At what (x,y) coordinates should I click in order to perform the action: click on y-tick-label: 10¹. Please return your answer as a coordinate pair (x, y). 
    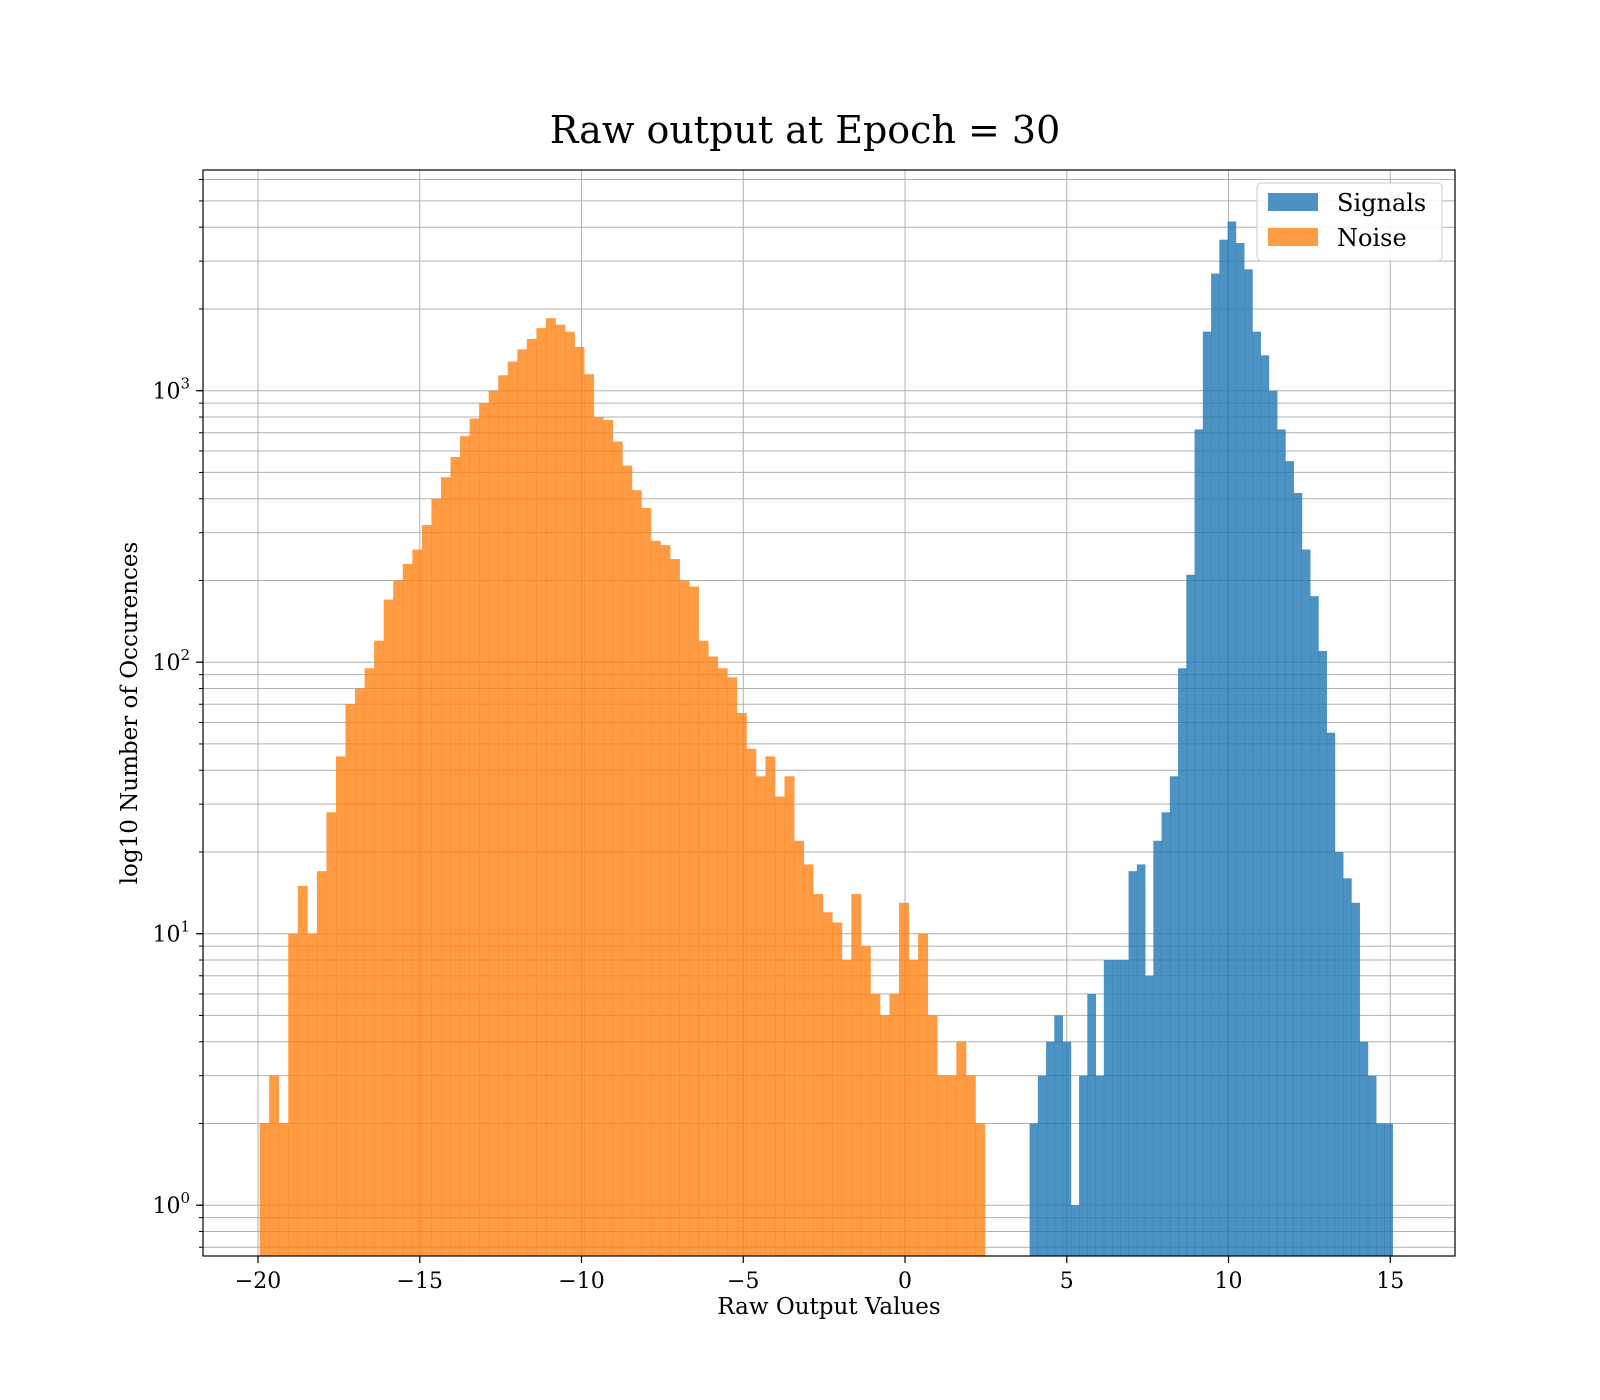
    Looking at the image, I should click on (171, 933).